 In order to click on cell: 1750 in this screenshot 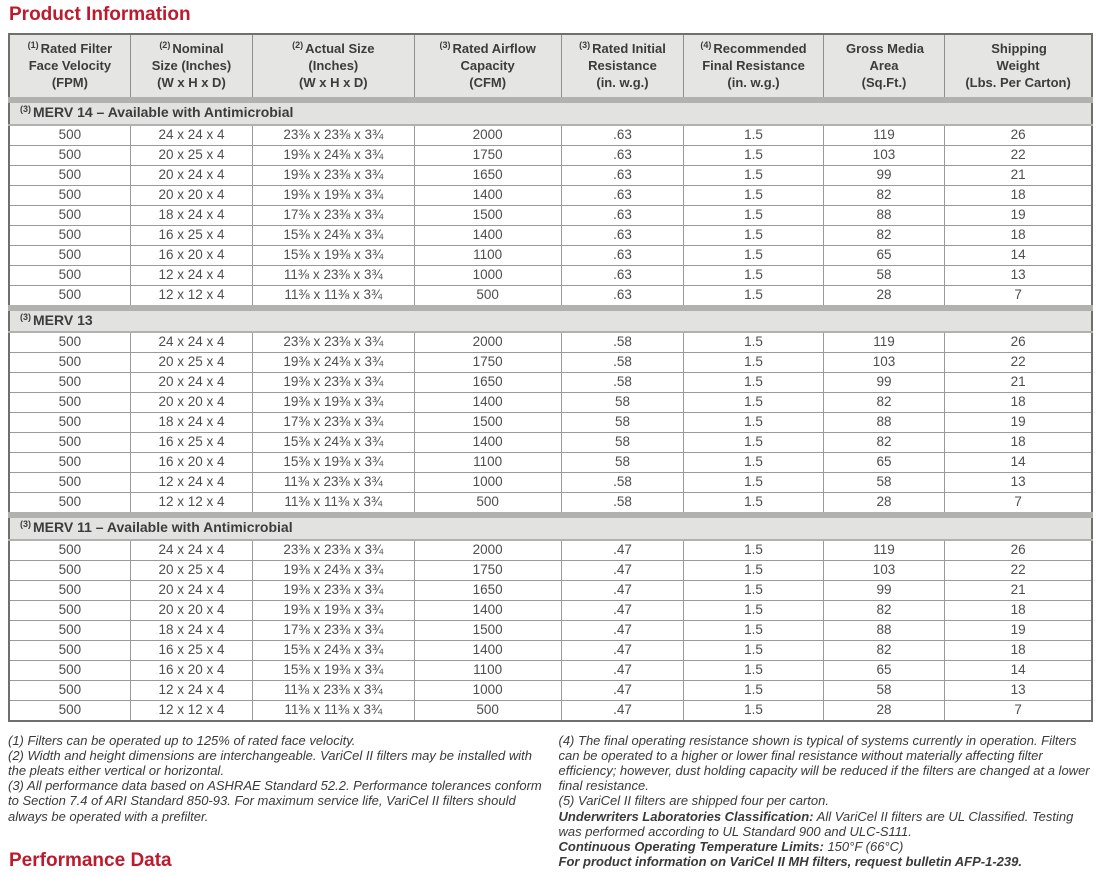, I will do `click(487, 363)`.